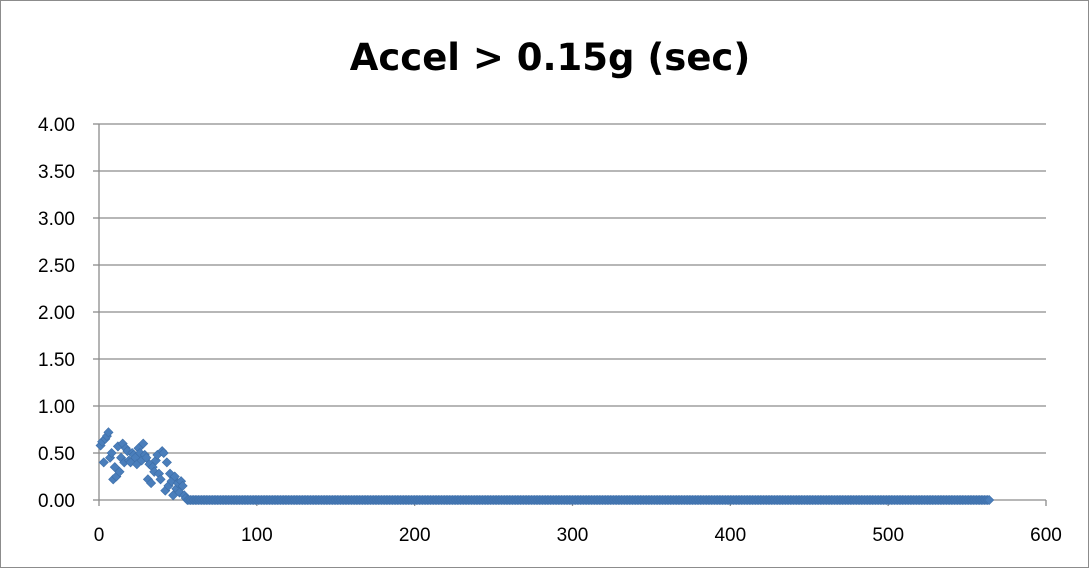  Describe the element at coordinates (56, 501) in the screenshot. I see `y-tick-label: 0.00` at that location.